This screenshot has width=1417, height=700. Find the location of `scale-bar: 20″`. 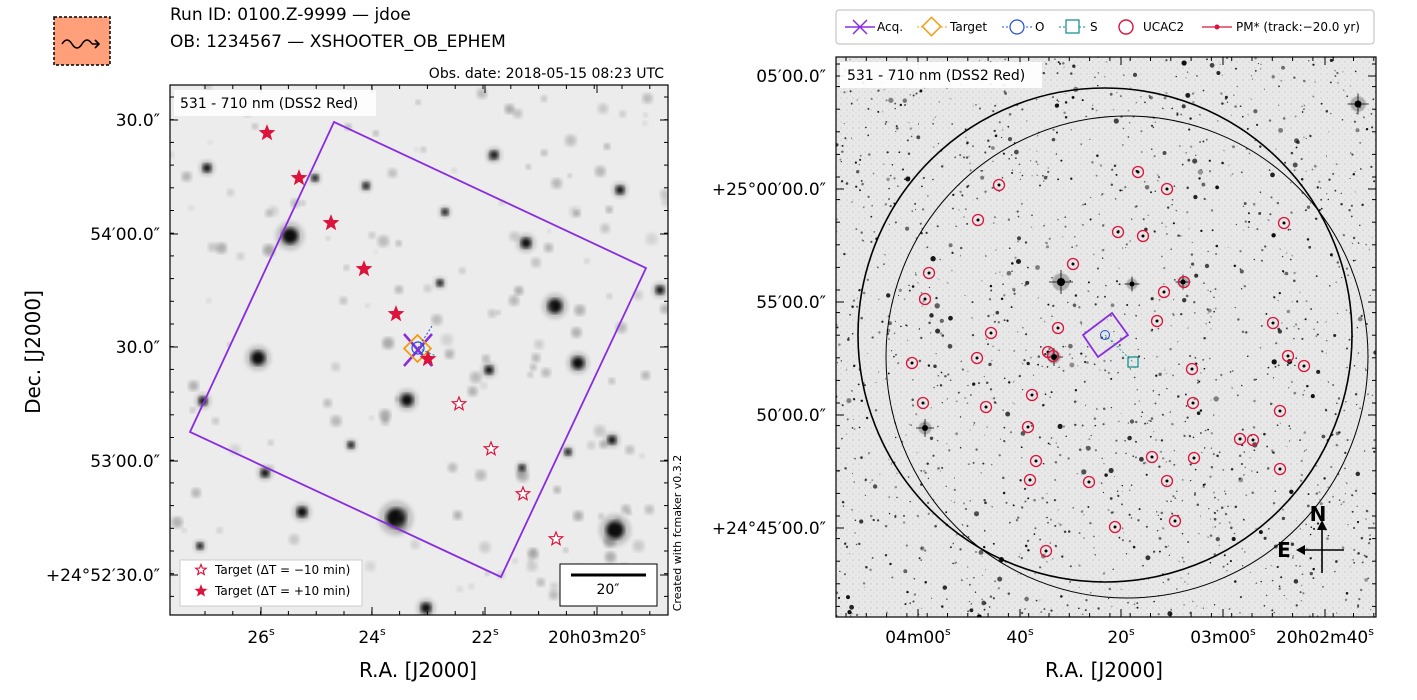

scale-bar: 20″ is located at coordinates (608, 585).